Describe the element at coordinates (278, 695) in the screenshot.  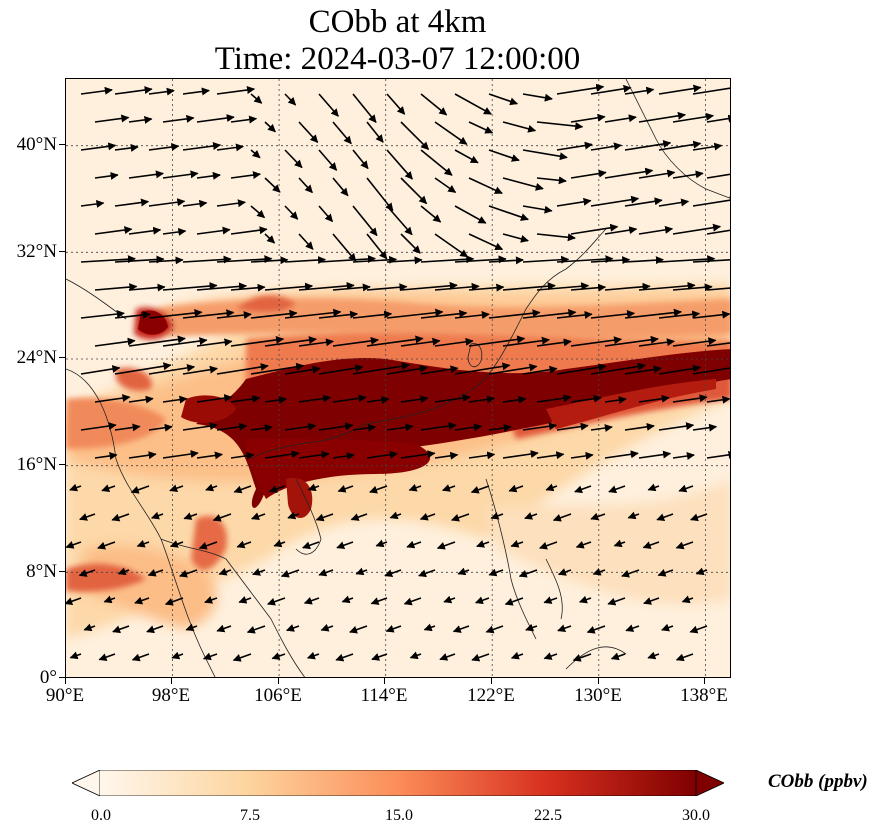
I see `x-tick-label: 106°E` at that location.